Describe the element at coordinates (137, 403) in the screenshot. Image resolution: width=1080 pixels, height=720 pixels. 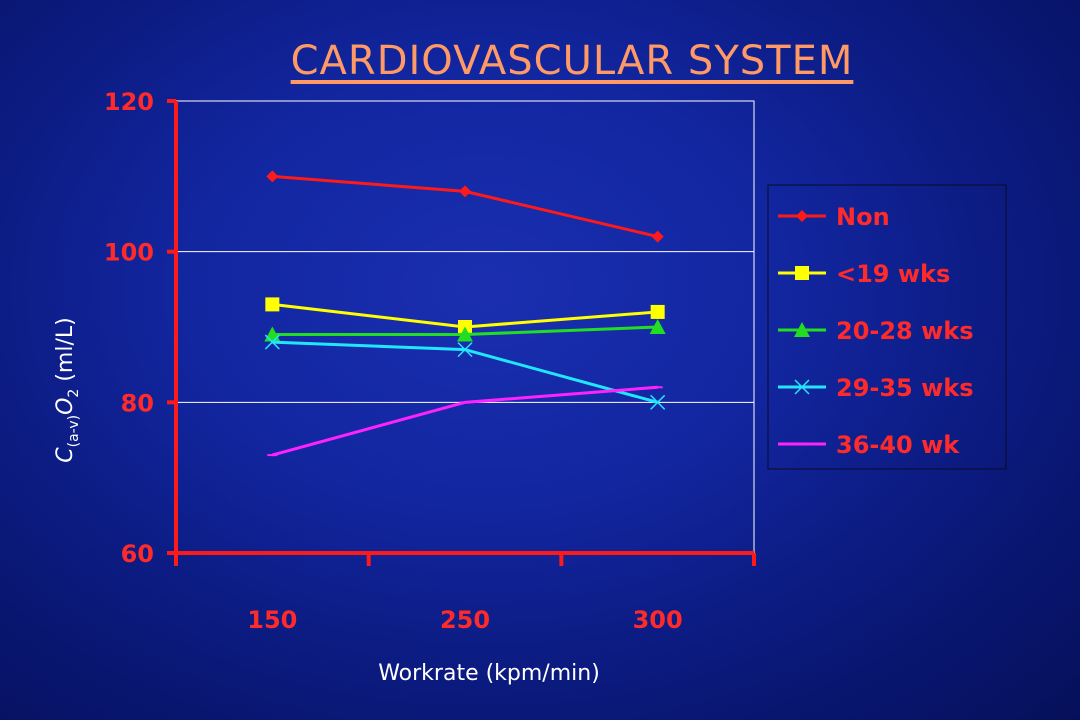
I see `y-tick-label: 80` at that location.